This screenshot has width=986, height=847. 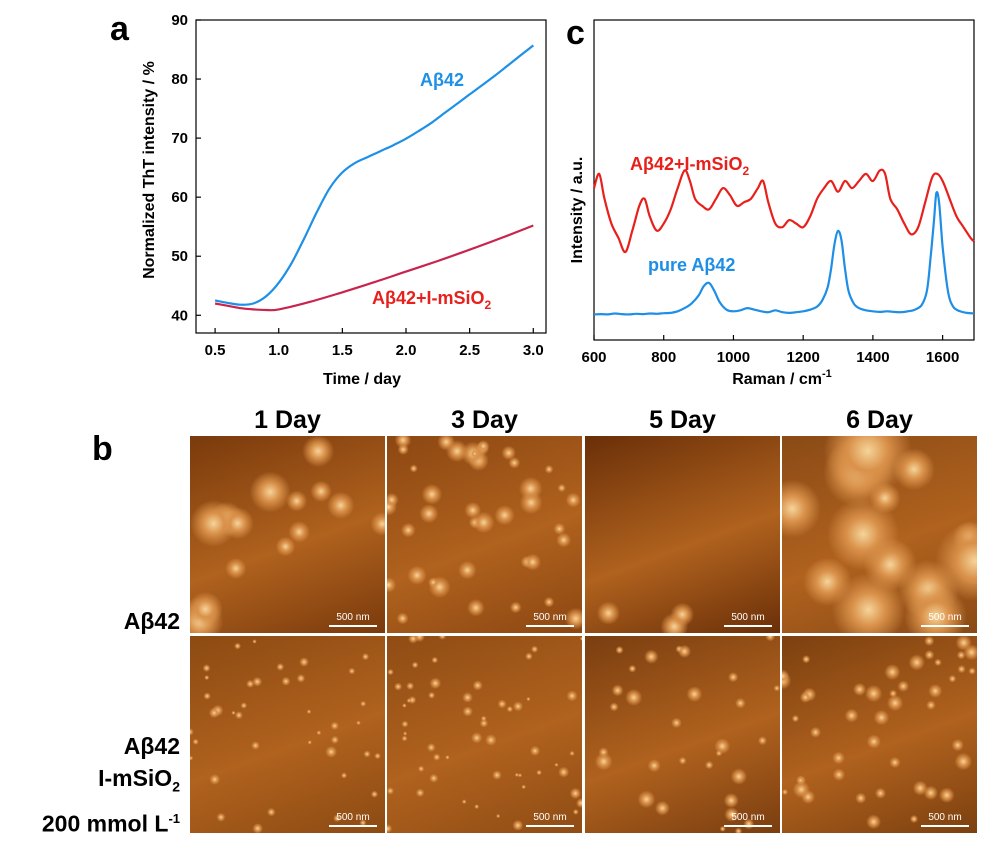 What do you see at coordinates (179, 256) in the screenshot?
I see `thT-y-tick-label: 50` at bounding box center [179, 256].